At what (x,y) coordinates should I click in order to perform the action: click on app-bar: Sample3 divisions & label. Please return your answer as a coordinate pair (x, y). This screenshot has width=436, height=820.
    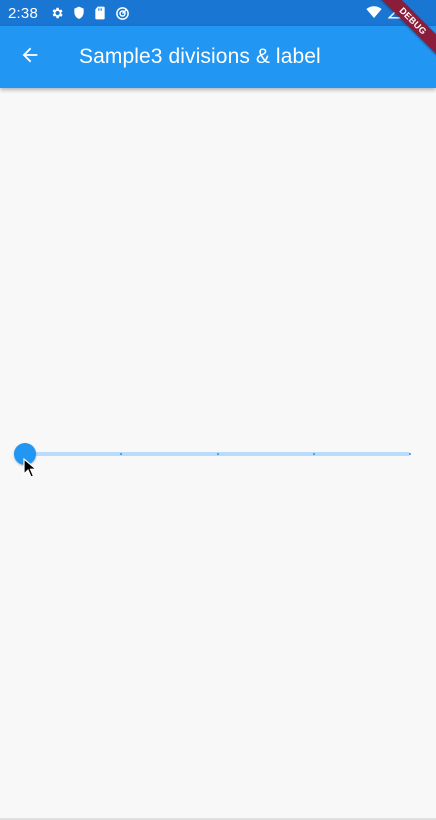
    Looking at the image, I should click on (218, 57).